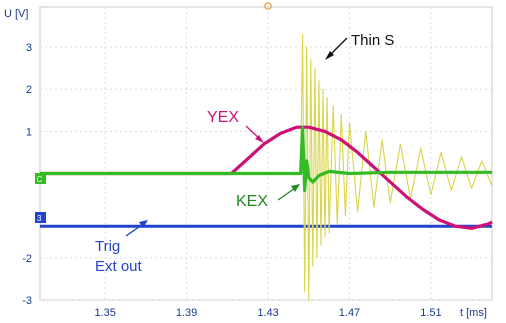  What do you see at coordinates (223, 117) in the screenshot?
I see `label-yex: YEX` at bounding box center [223, 117].